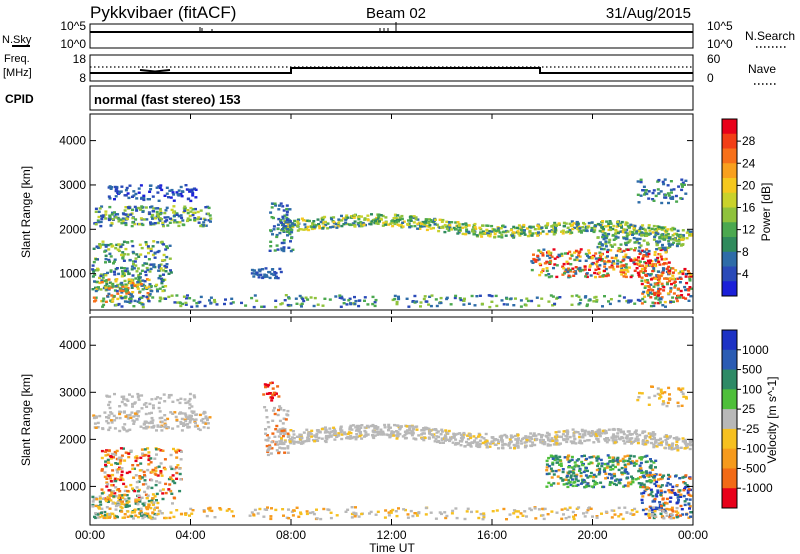 The height and width of the screenshot is (554, 800). Describe the element at coordinates (755, 350) in the screenshot. I see `colorbar-tick-label: 1000` at that location.